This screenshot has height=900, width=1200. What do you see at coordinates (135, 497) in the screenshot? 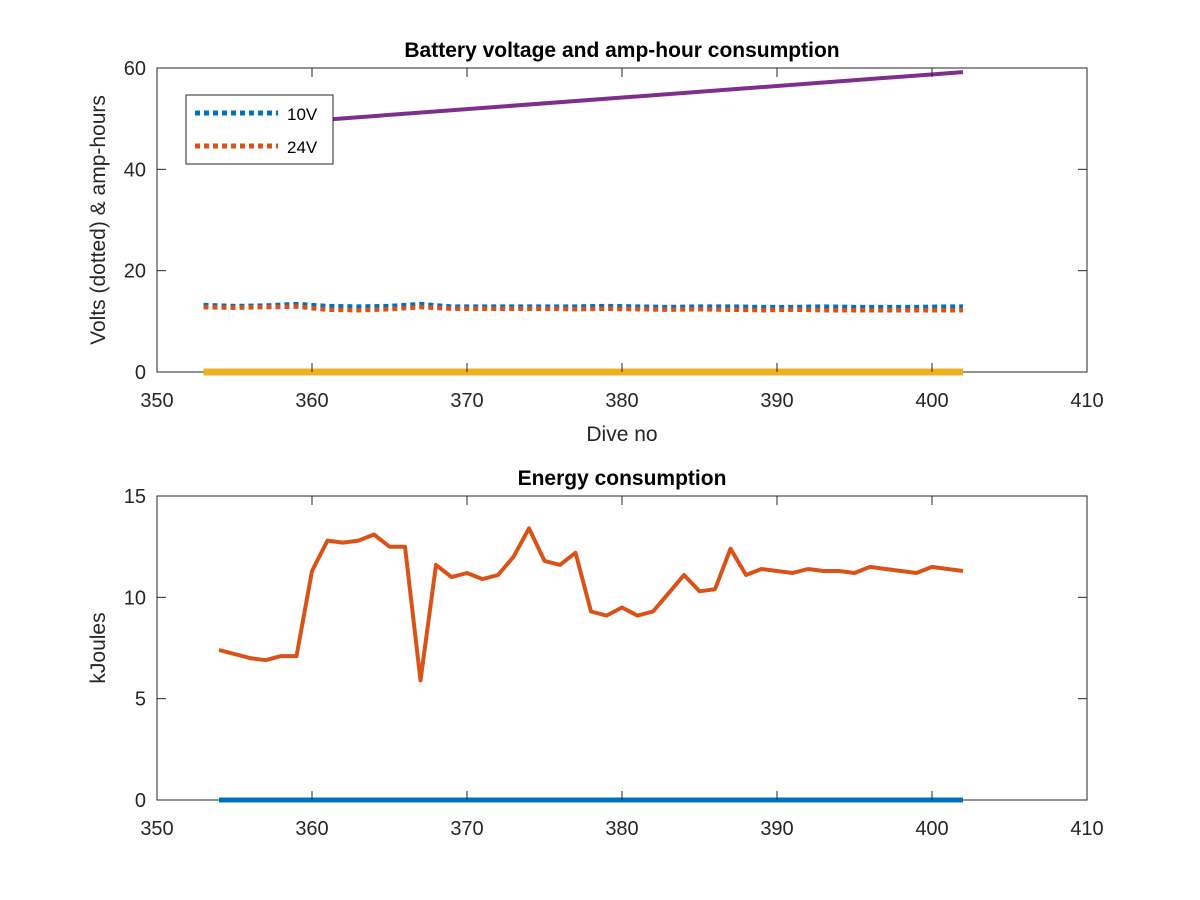
I see `y-tick-label: 15` at bounding box center [135, 497].